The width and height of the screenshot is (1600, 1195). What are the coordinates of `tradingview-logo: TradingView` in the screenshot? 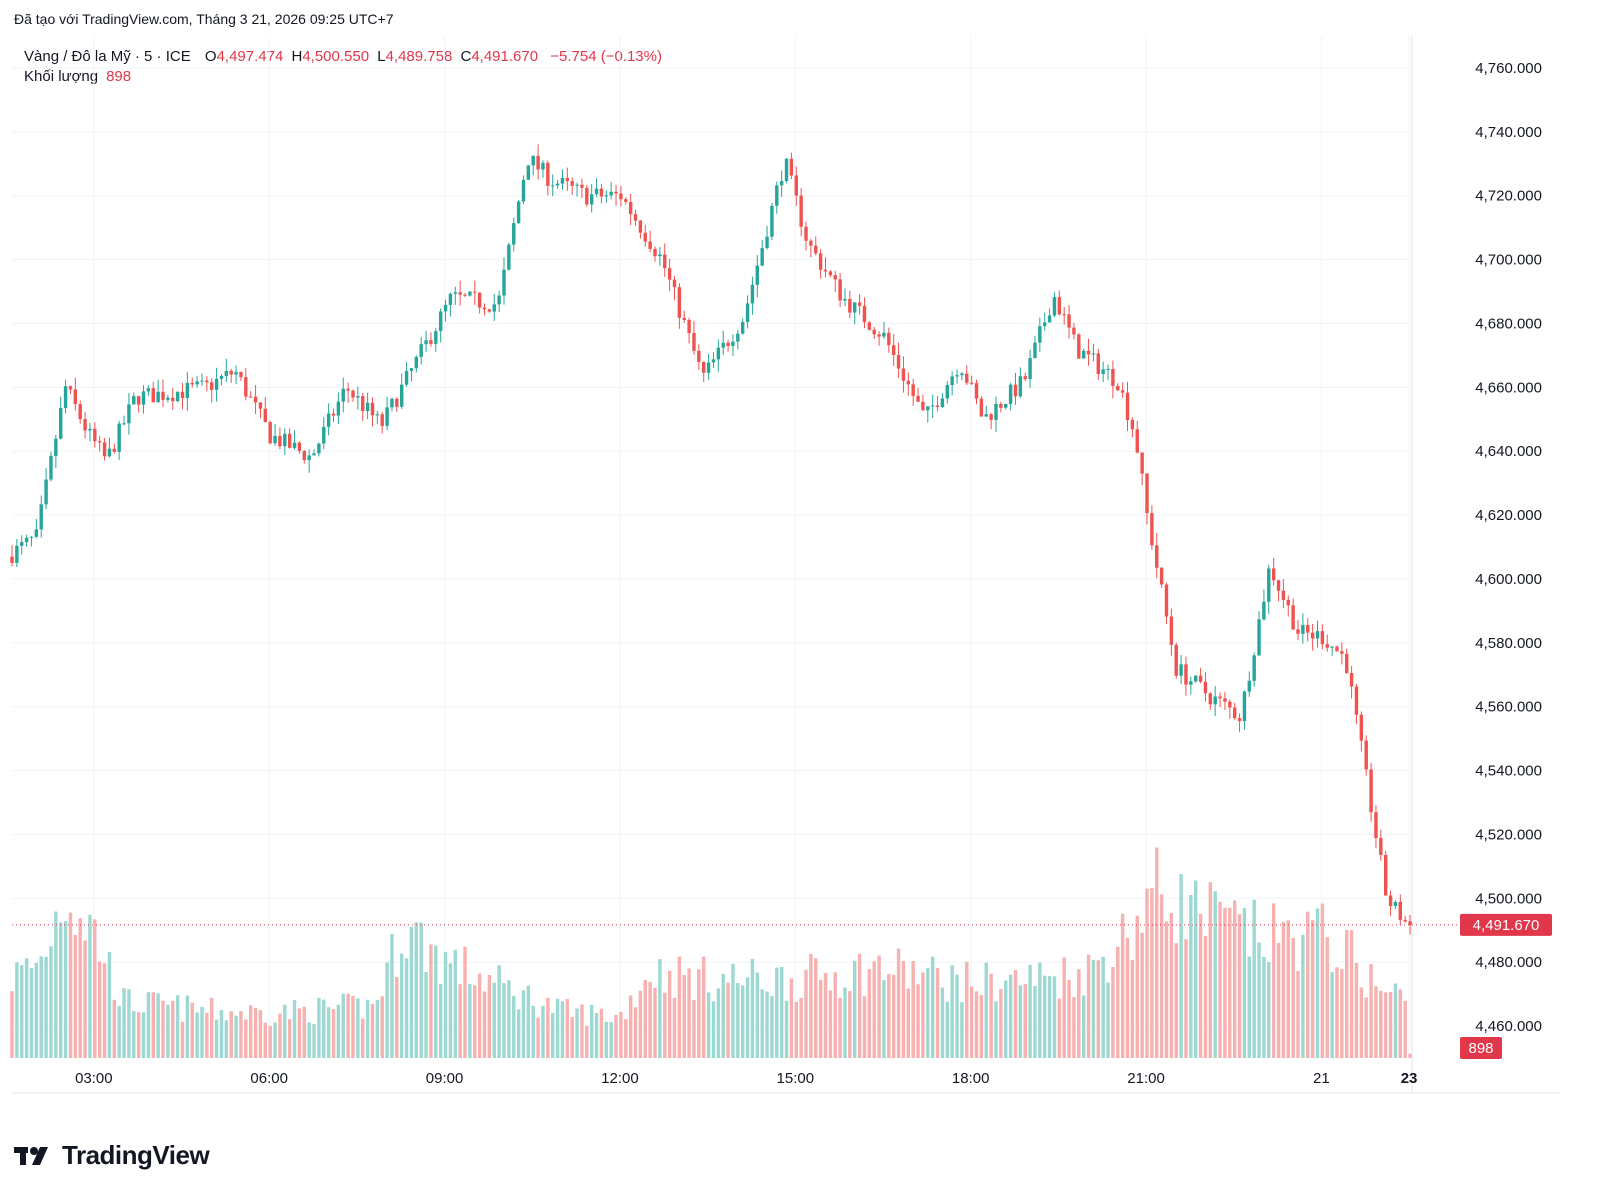 It's located at (112, 1155).